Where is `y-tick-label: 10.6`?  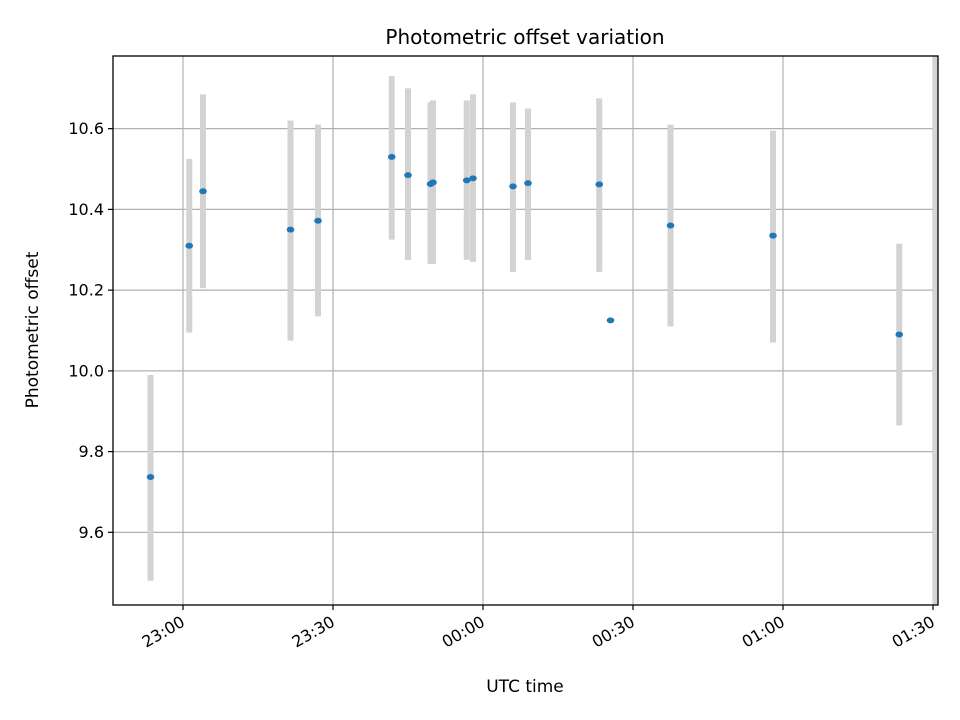 y-tick-label: 10.6 is located at coordinates (86, 128).